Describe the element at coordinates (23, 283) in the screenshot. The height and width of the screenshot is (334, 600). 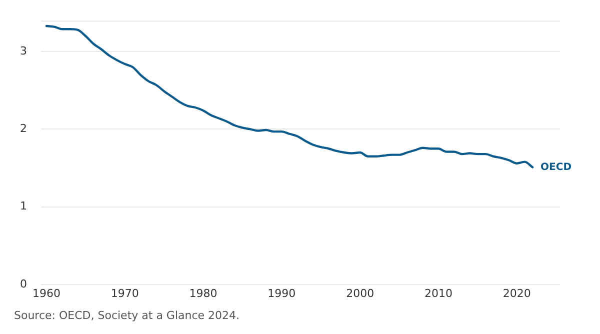
I see `y-tick-label: 0` at that location.